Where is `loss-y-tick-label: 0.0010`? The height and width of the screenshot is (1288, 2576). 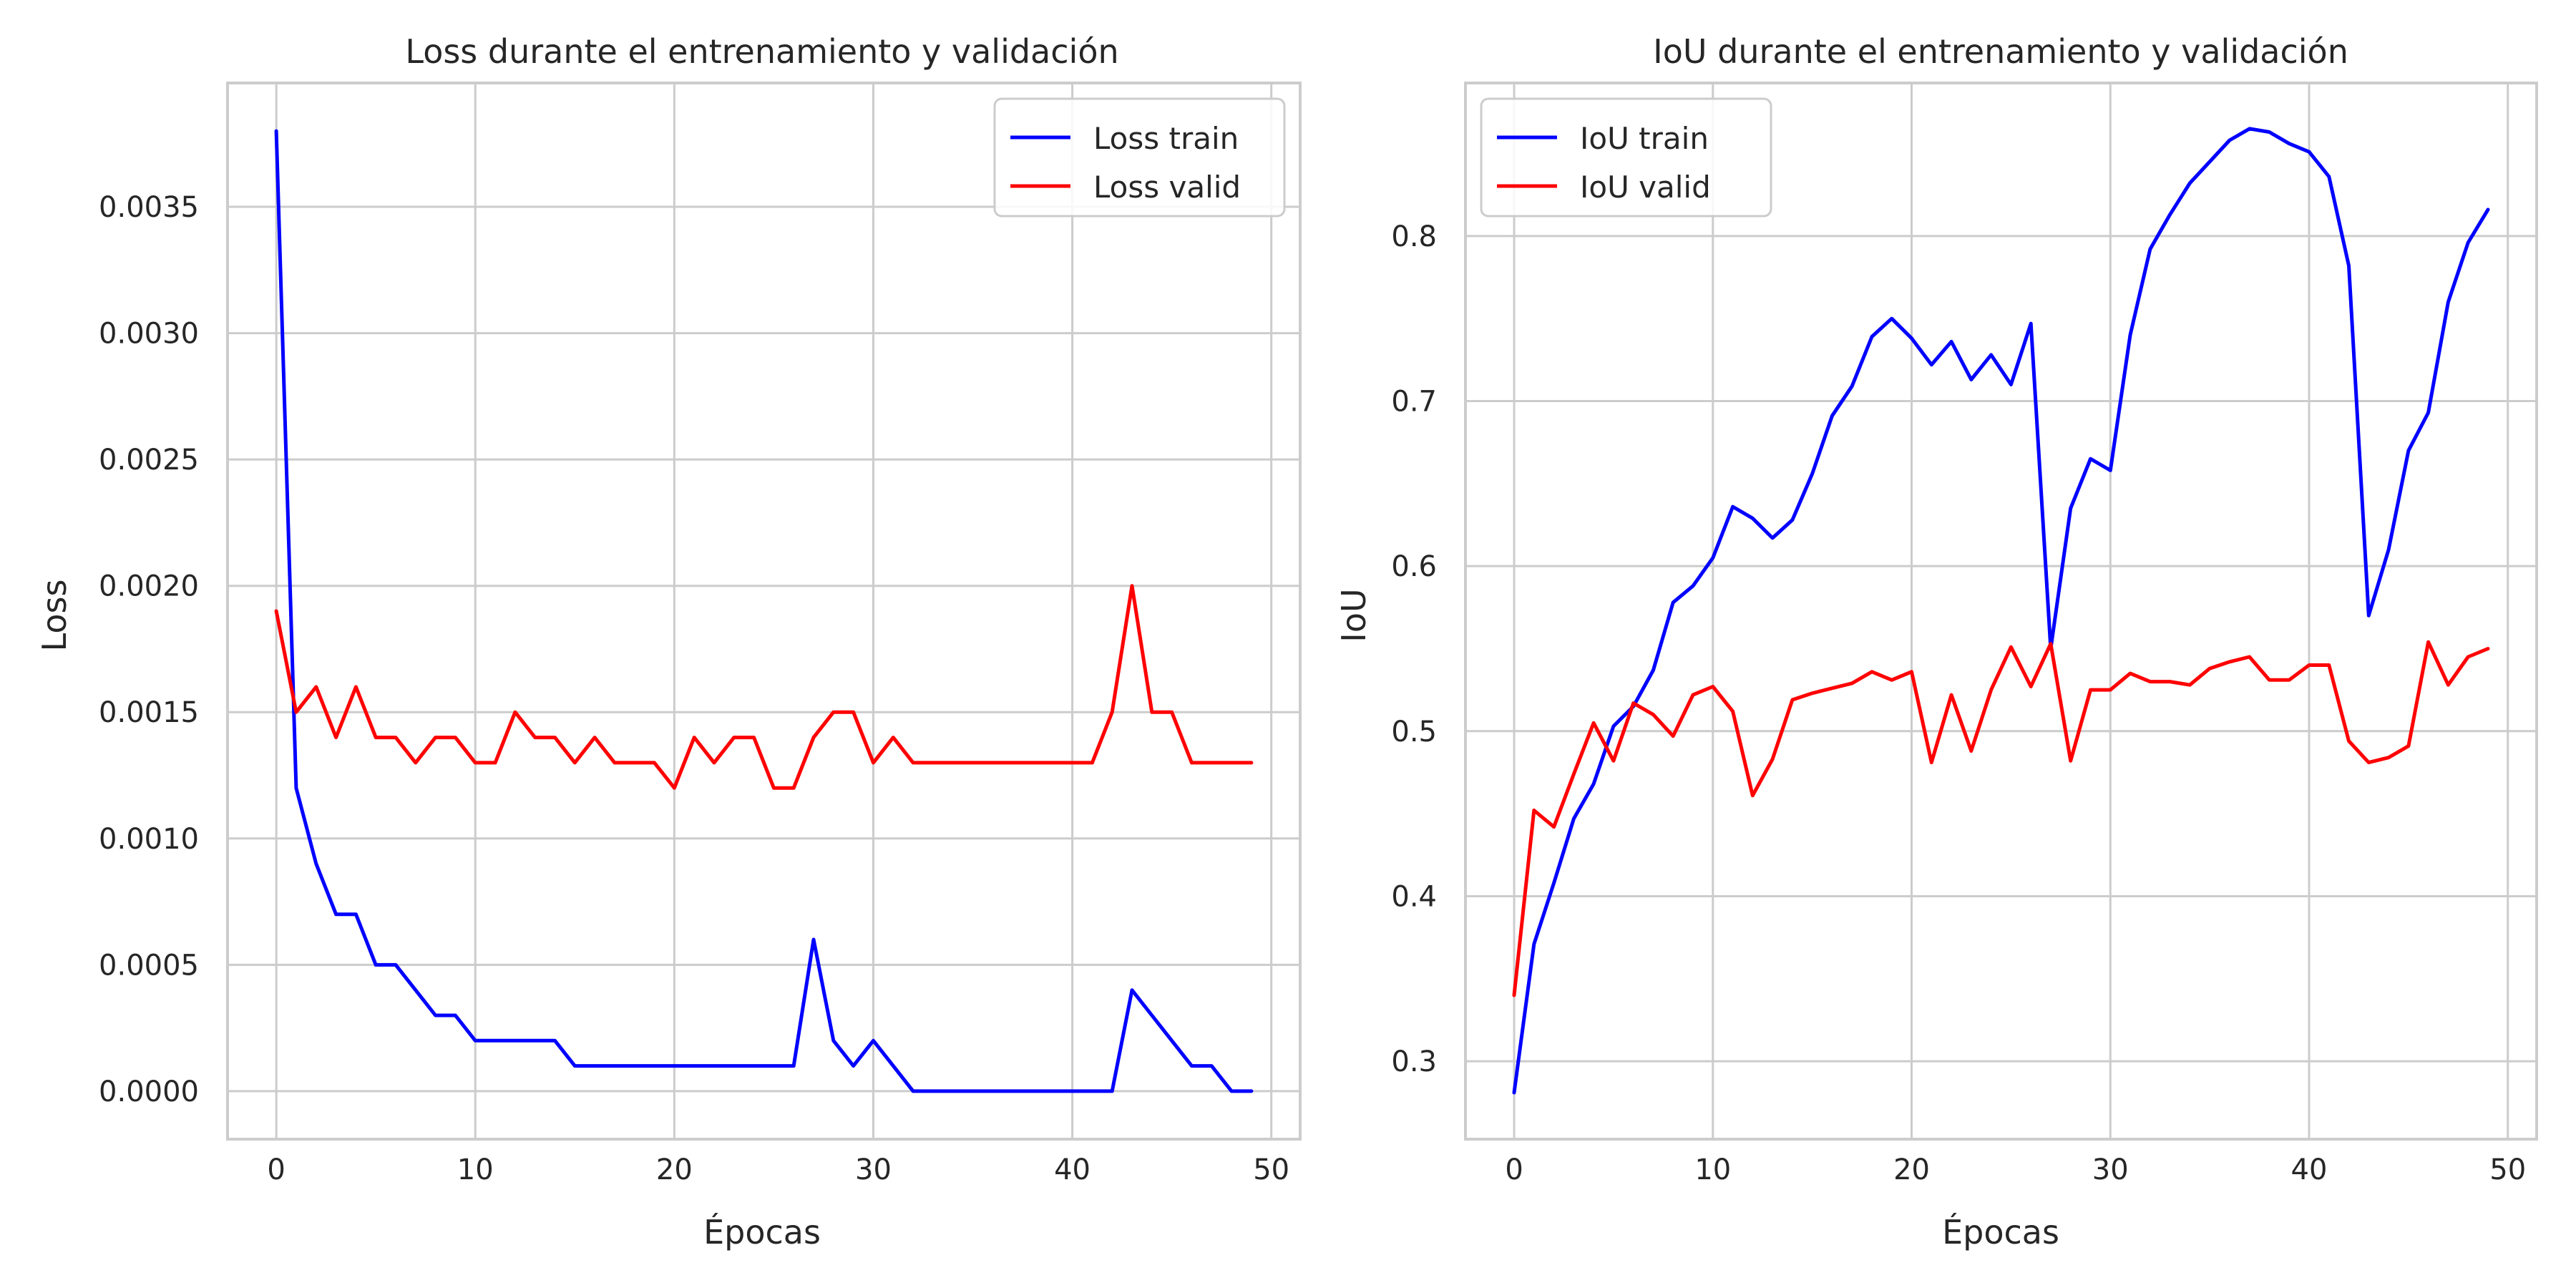
loss-y-tick-label: 0.0010 is located at coordinates (149, 839).